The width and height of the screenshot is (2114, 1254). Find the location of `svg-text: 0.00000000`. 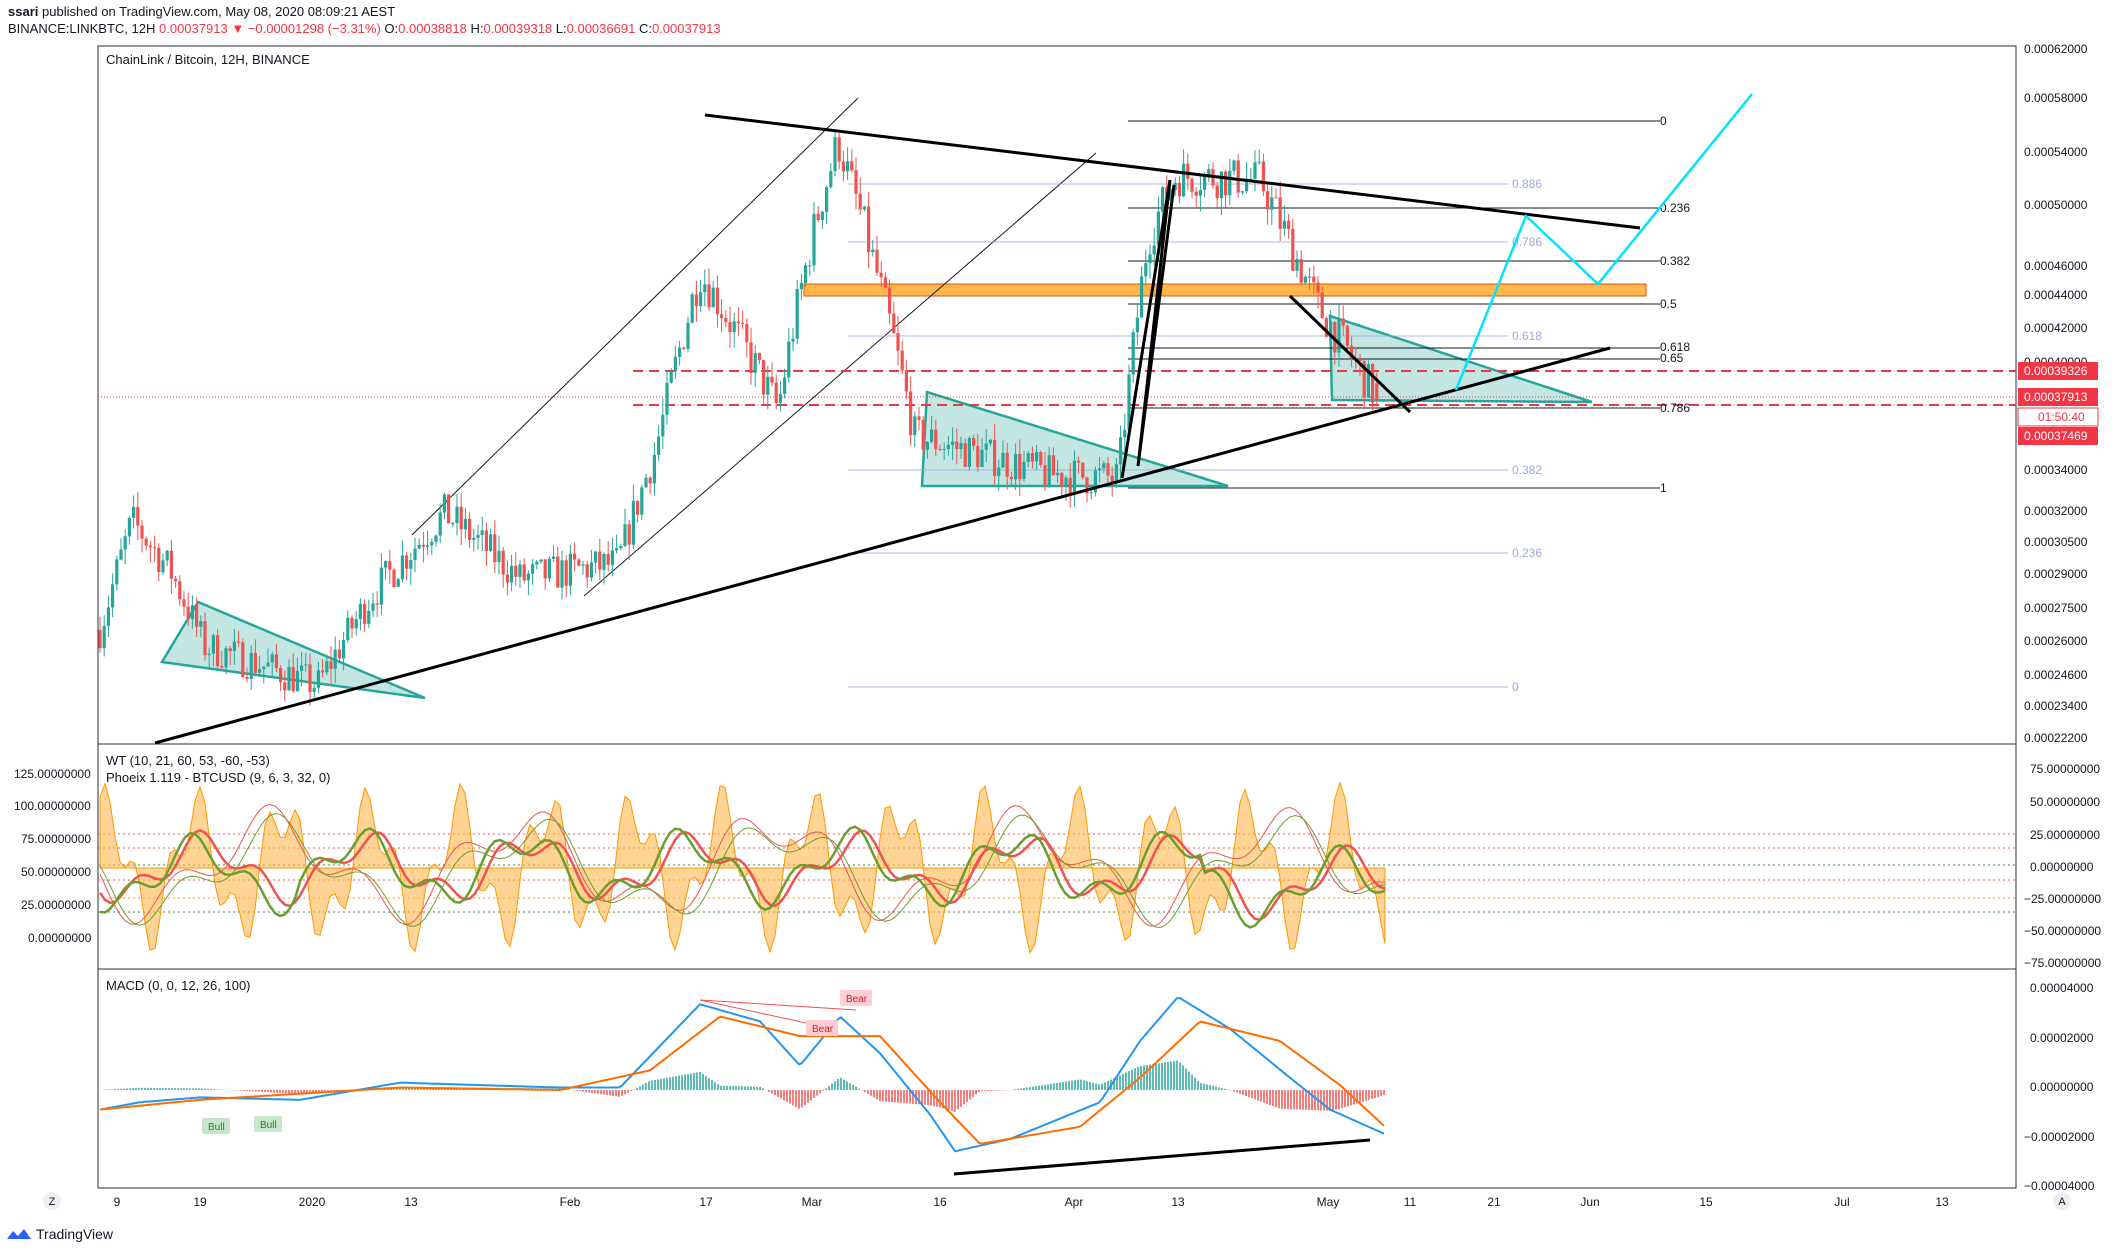

svg-text: 0.00000000 is located at coordinates (2062, 867).